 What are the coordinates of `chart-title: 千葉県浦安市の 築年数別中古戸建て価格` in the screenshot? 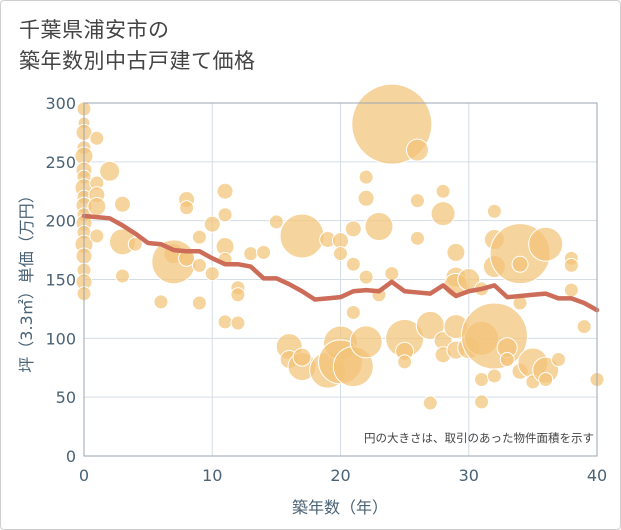 It's located at (137, 46).